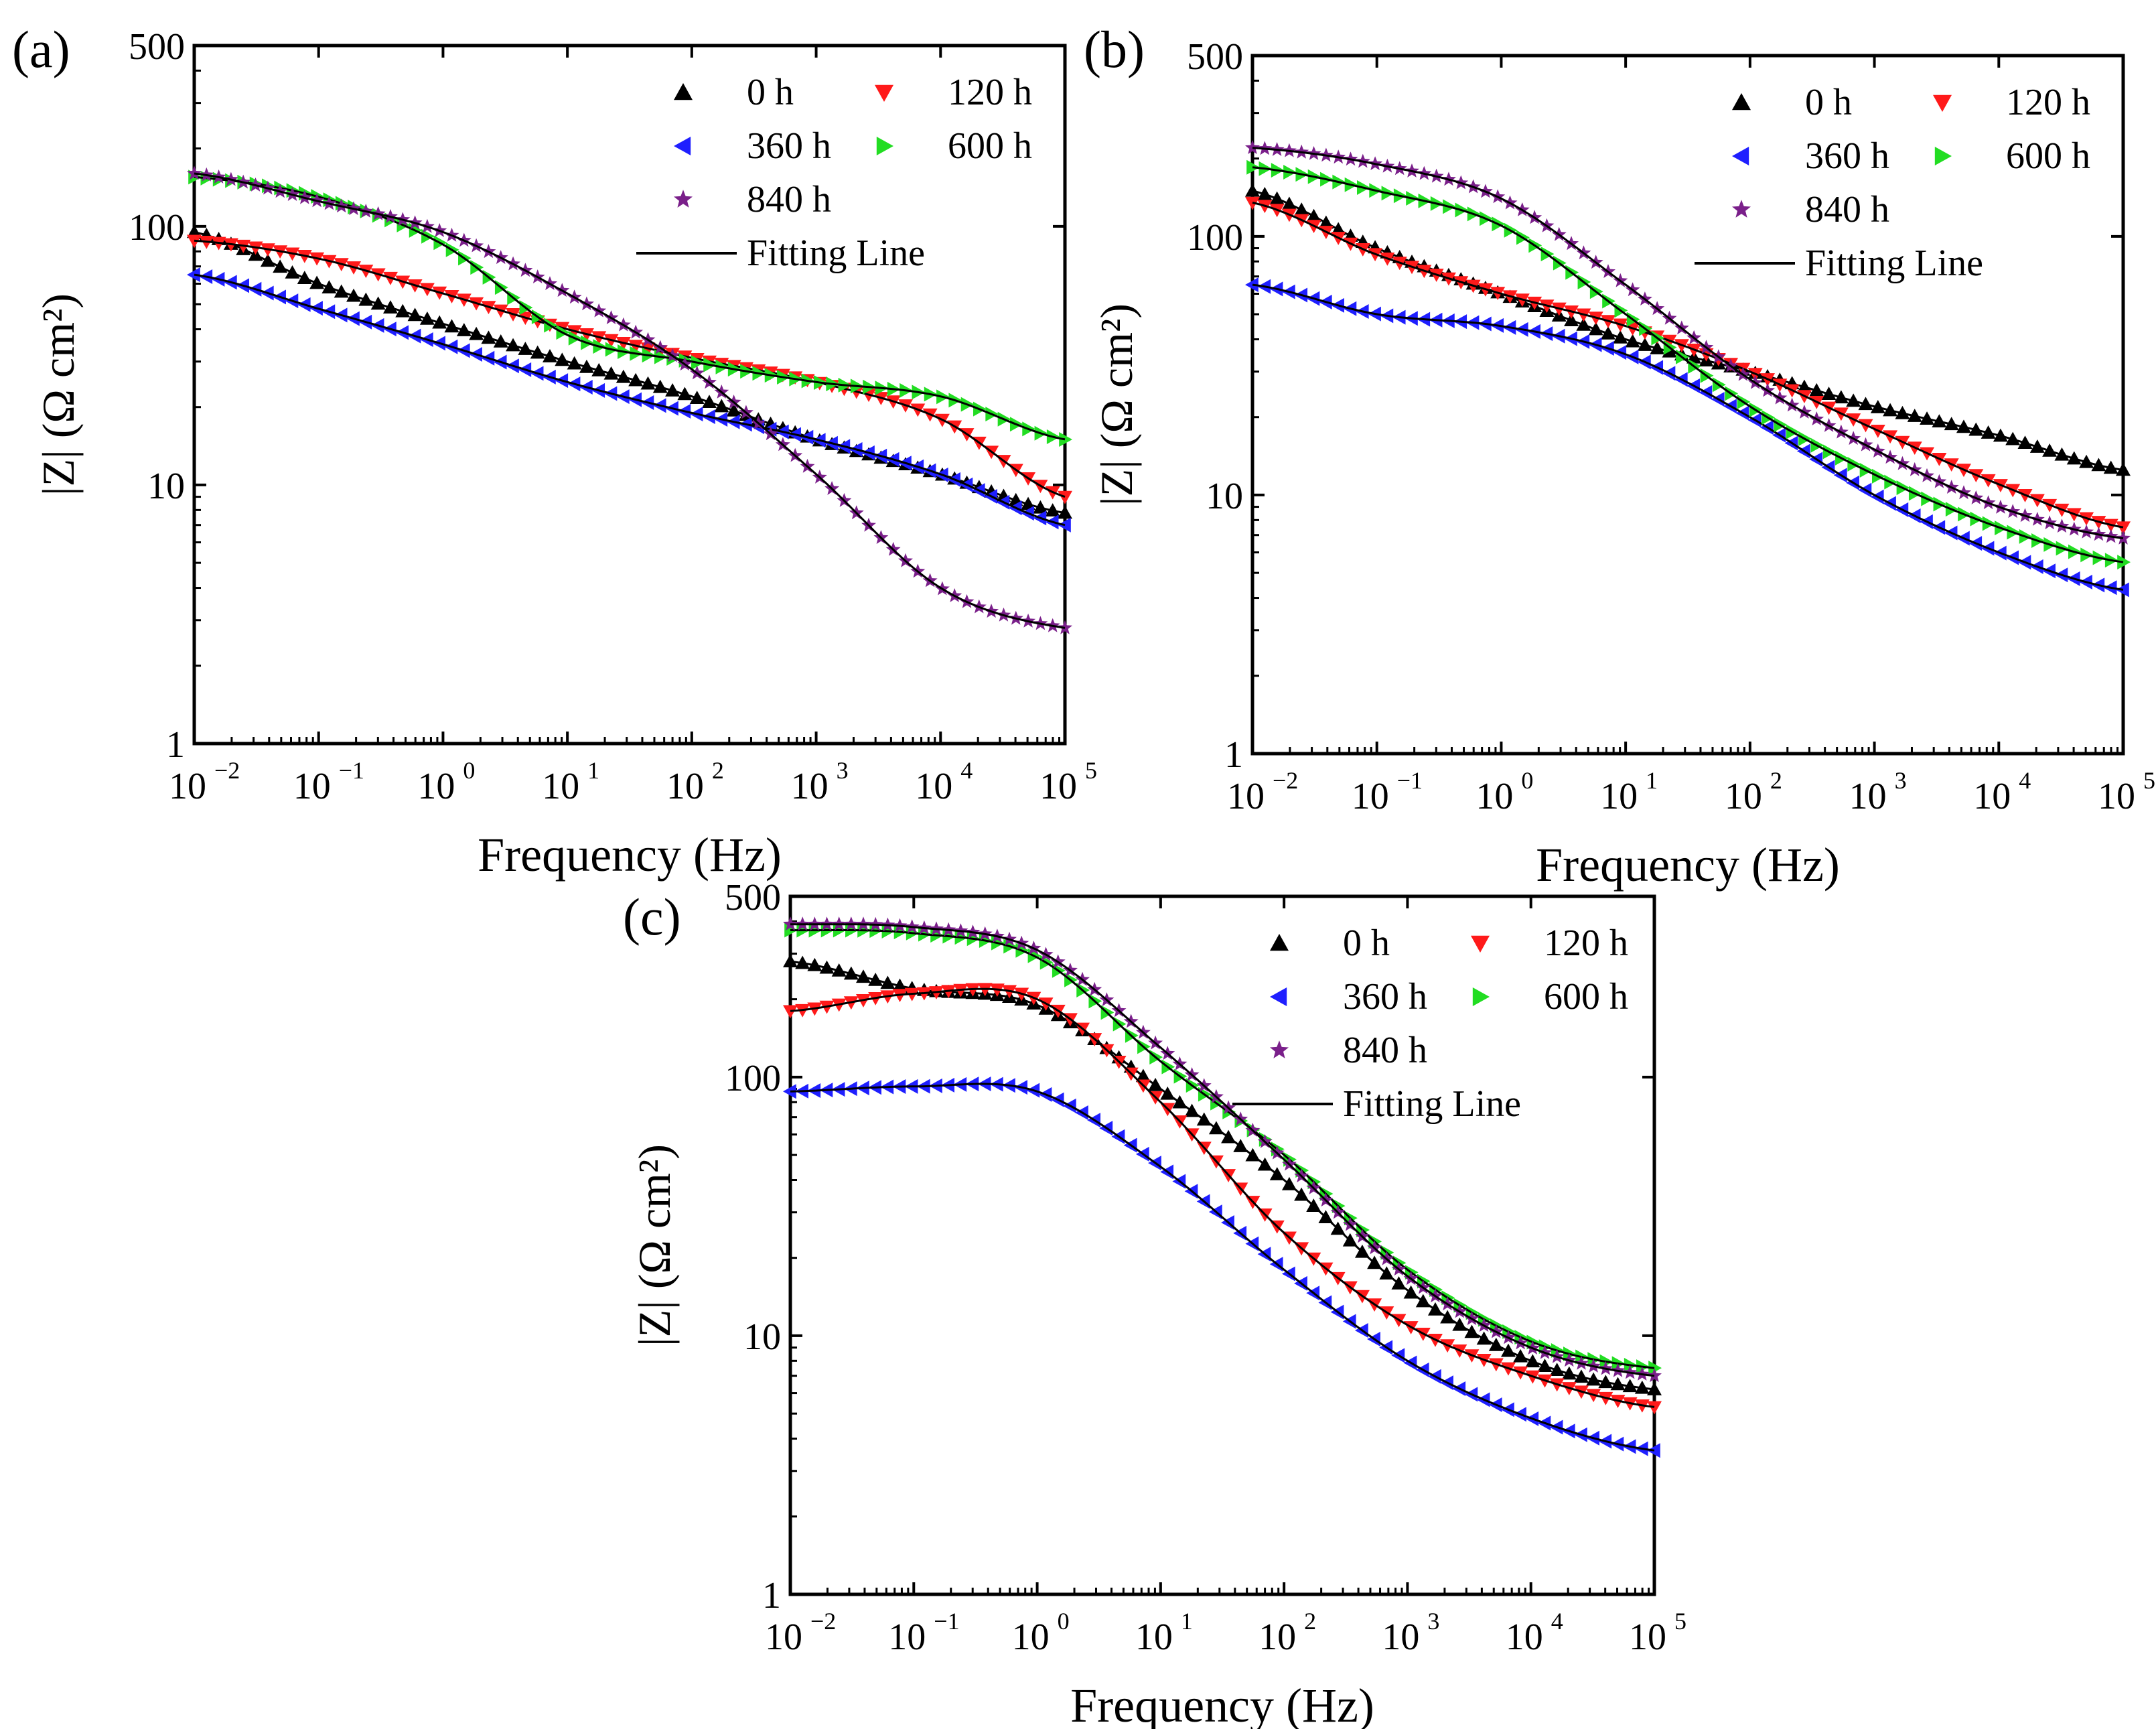  I want to click on legend-label: 120 h, so click(990, 92).